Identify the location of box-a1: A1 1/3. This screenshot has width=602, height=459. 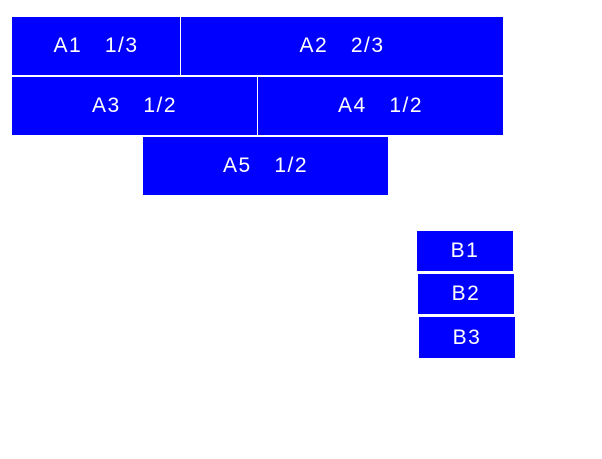
(96, 46).